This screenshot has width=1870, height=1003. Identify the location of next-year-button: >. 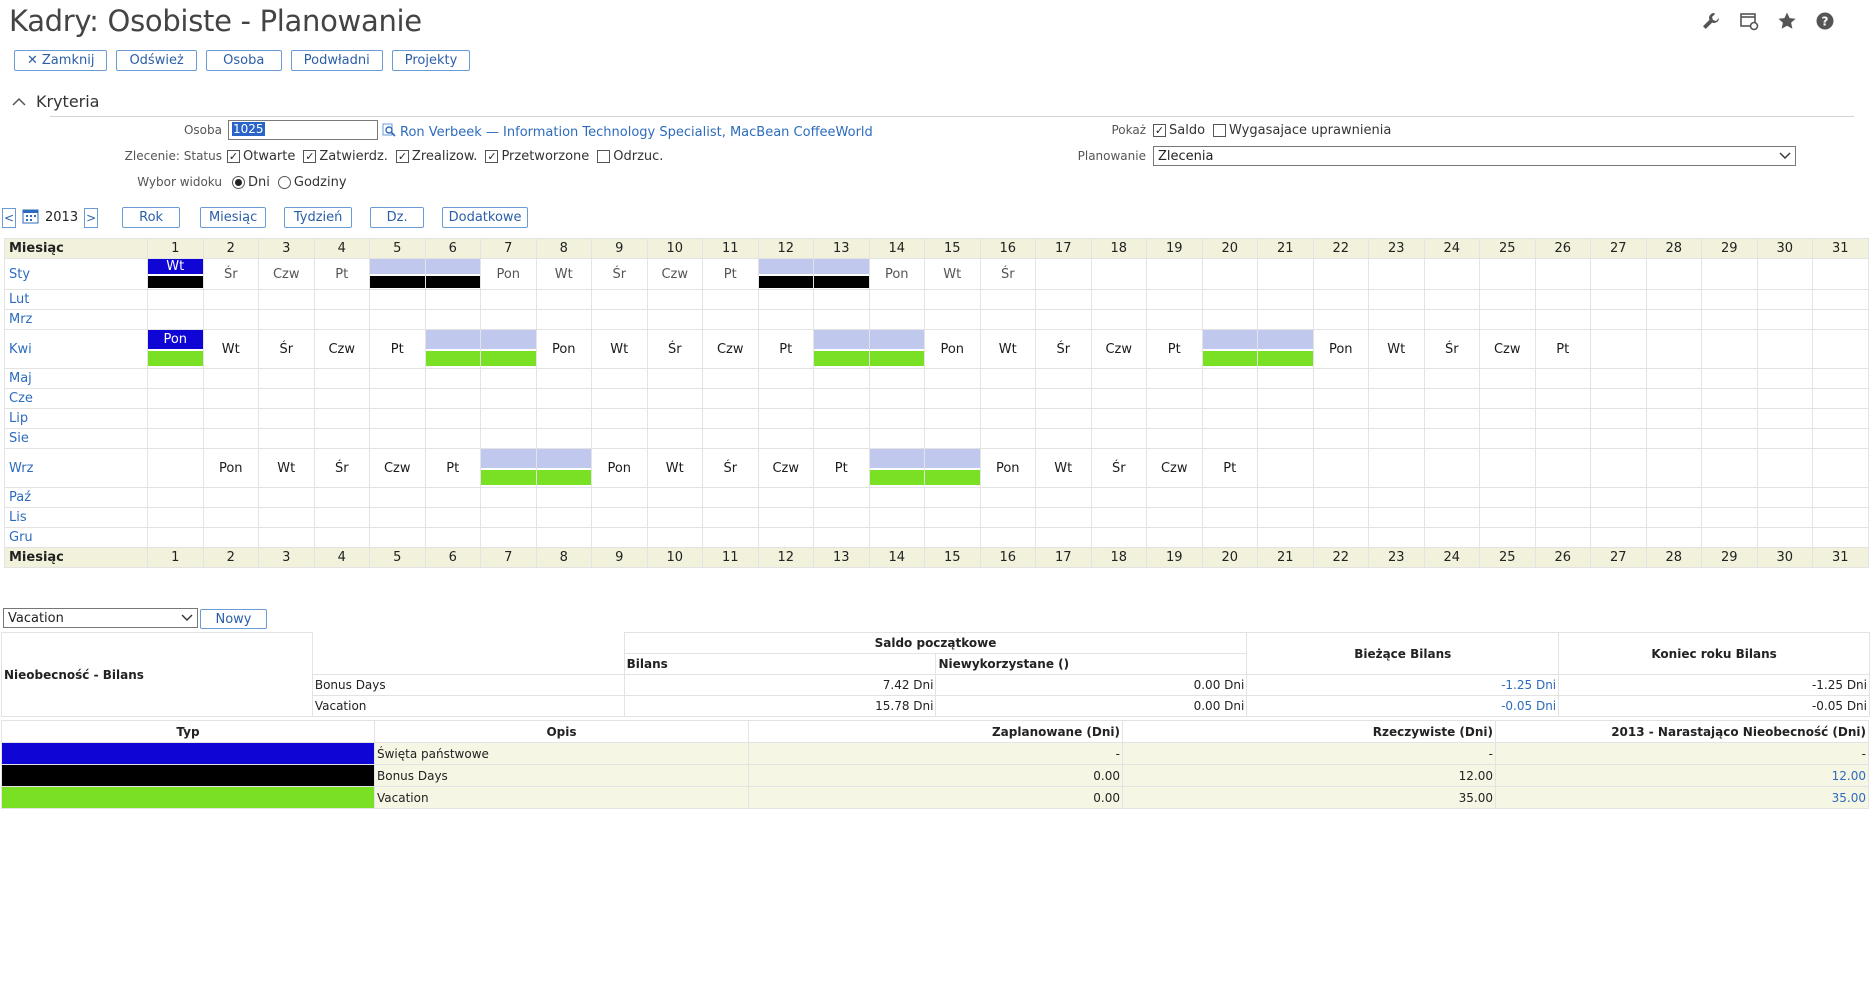
(91, 217).